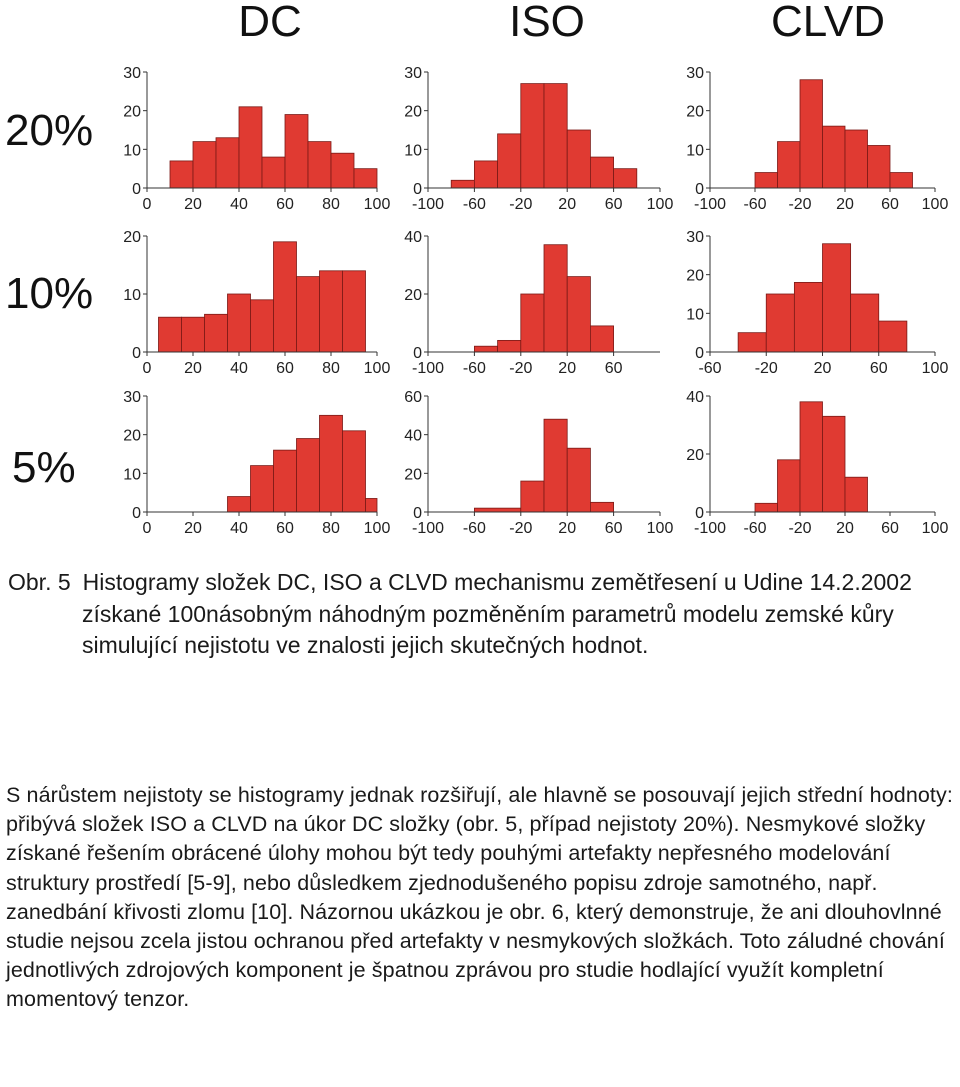 The image size is (960, 1087). I want to click on row-header-10: 10%, so click(49, 293).